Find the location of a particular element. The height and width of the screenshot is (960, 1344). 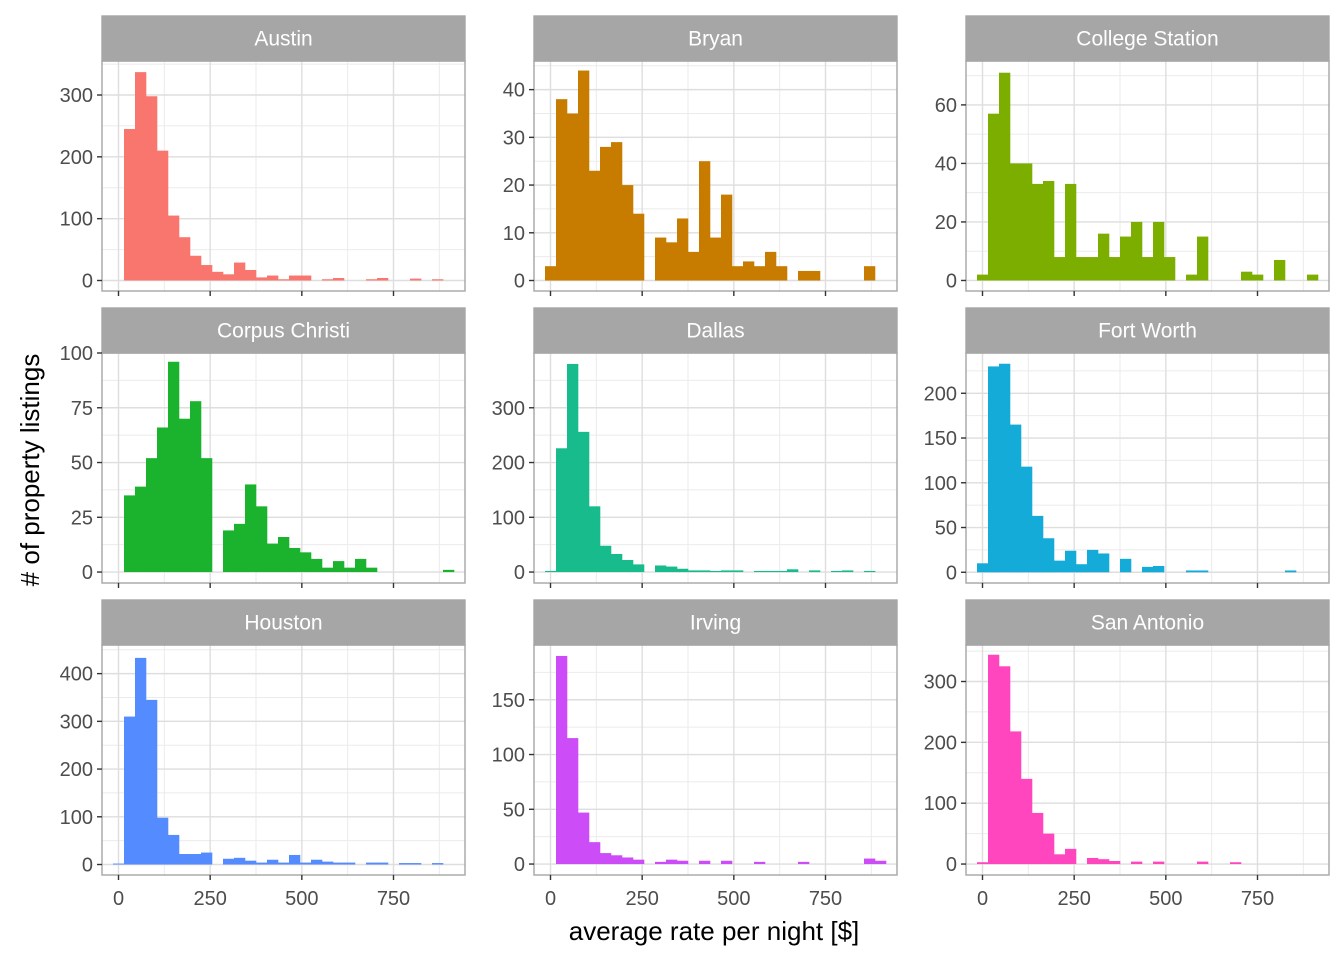

panel-houston: Houston 0 100 200 300 400 0 250 500 750 is located at coordinates (263, 754).